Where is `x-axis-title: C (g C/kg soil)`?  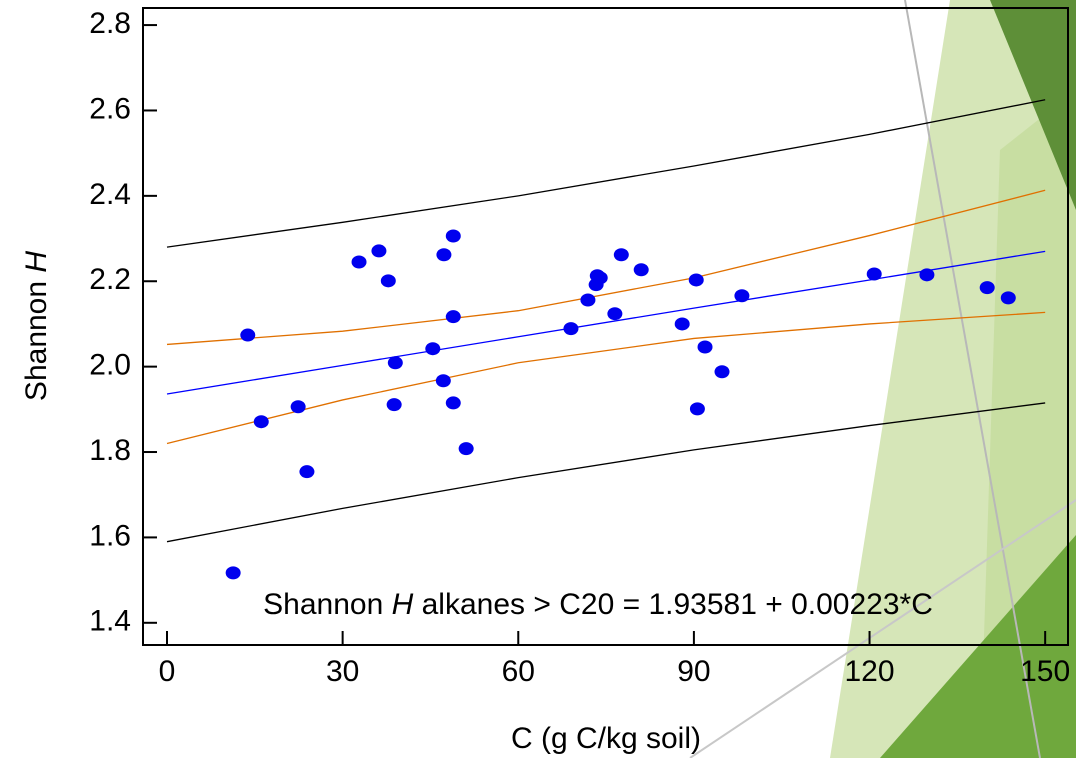 x-axis-title: C (g C/kg soil) is located at coordinates (606, 738).